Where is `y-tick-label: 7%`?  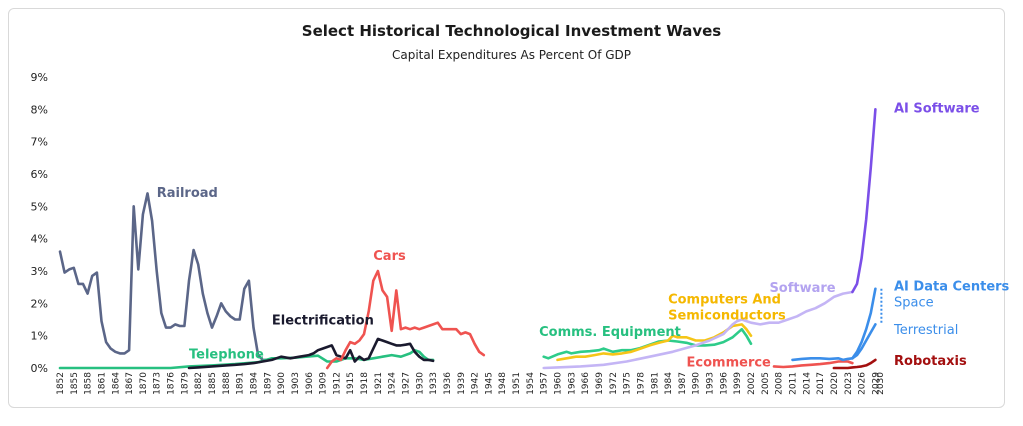 y-tick-label: 7% is located at coordinates (39, 142).